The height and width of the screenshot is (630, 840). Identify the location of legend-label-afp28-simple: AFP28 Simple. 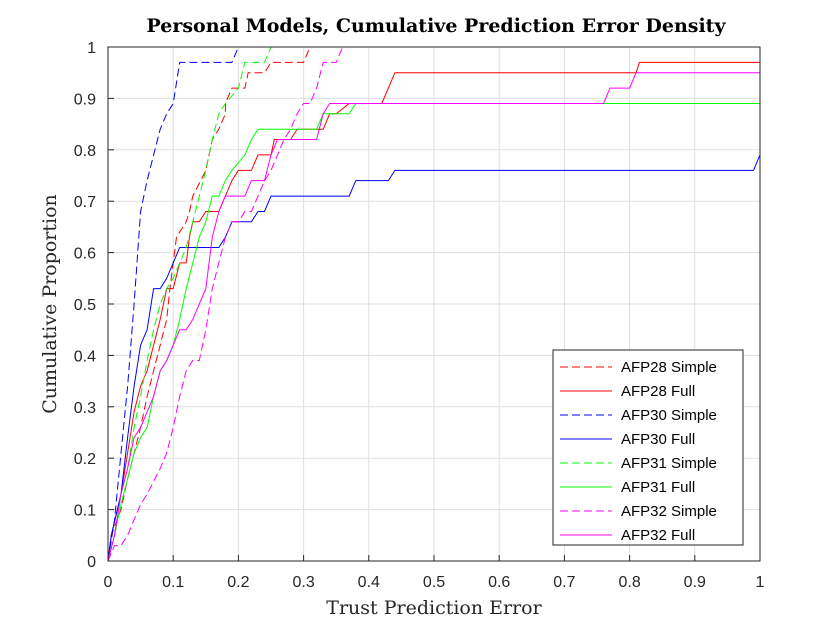
(669, 367).